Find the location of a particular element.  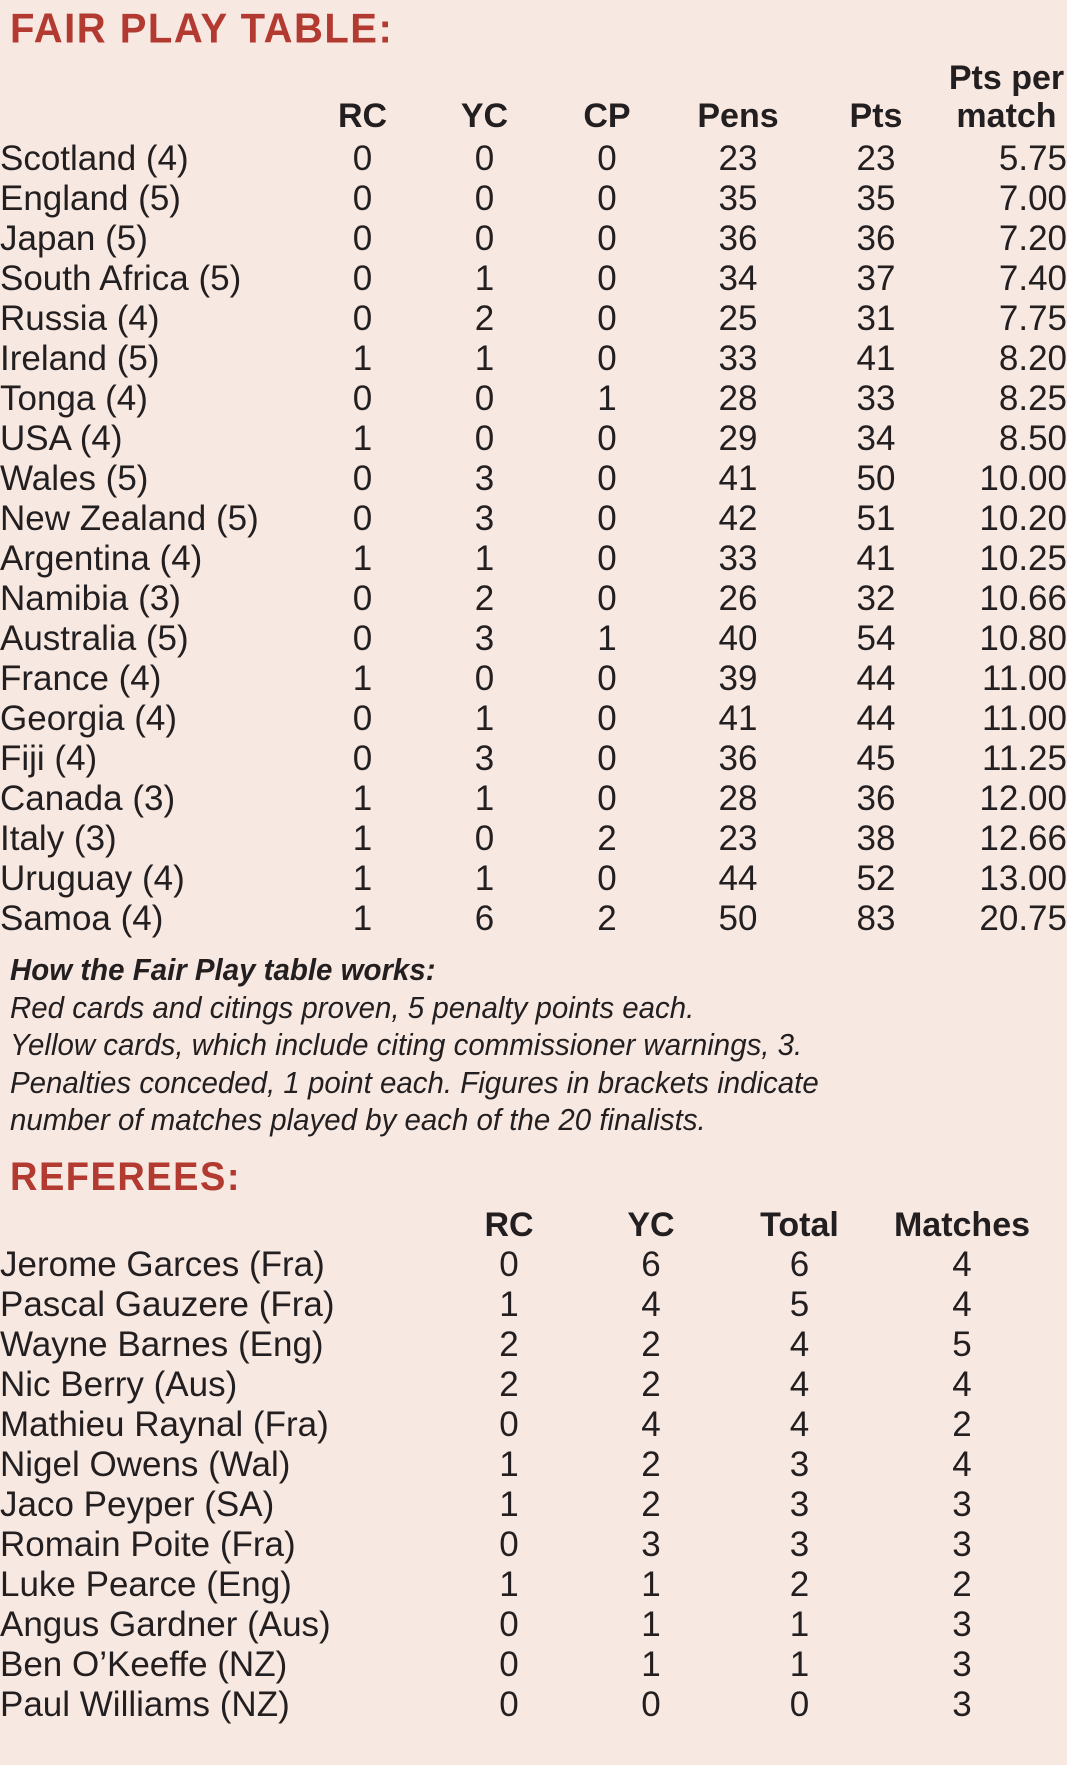

team-name: Tonga (4) is located at coordinates (74, 398).